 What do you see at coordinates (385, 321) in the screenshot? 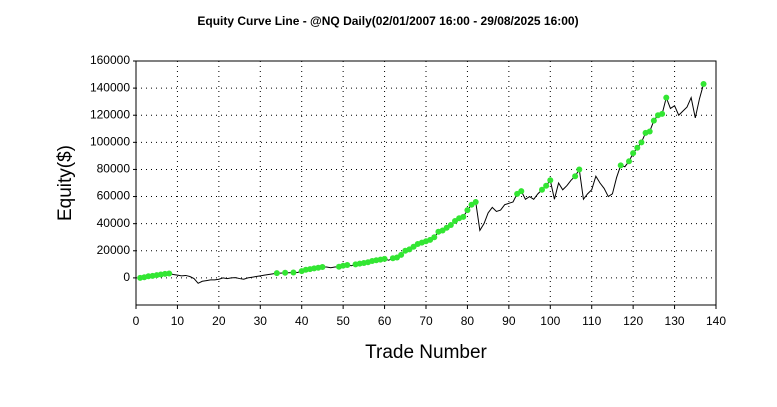
I see `x-tick-label: 60` at bounding box center [385, 321].